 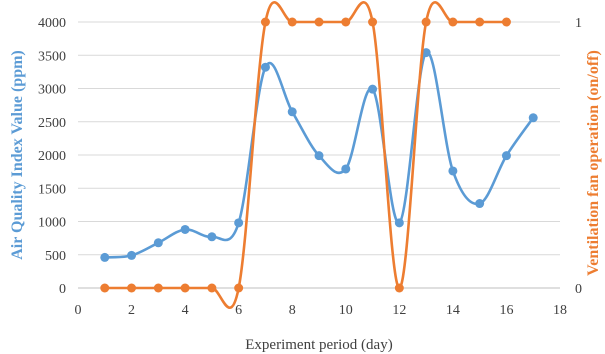 I want to click on y-left-tick-label: 4000, so click(x=52, y=23).